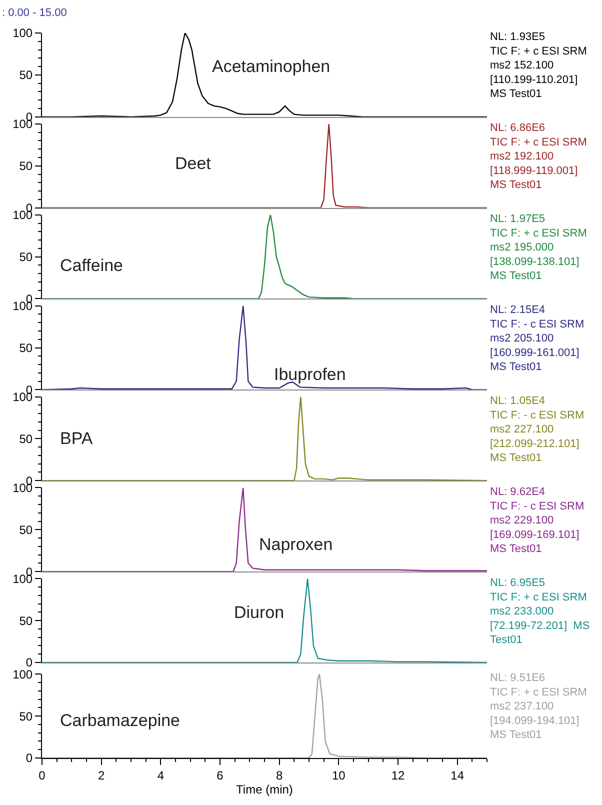 Image resolution: width=602 pixels, height=805 pixels. What do you see at coordinates (537, 429) in the screenshot?
I see `text: NL: 1.05E4 TIC F: - c ESI SRM ms2 227.100 [212.099-212.101] MS Test01` at bounding box center [537, 429].